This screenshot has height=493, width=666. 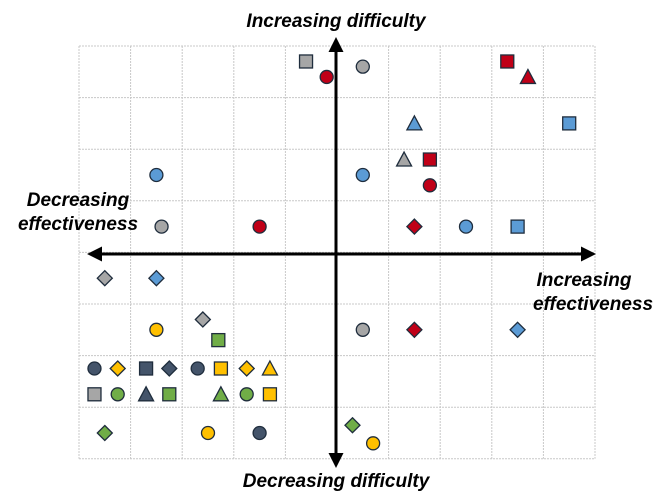 What do you see at coordinates (414, 122) in the screenshot?
I see `marker-blue-triangle` at bounding box center [414, 122].